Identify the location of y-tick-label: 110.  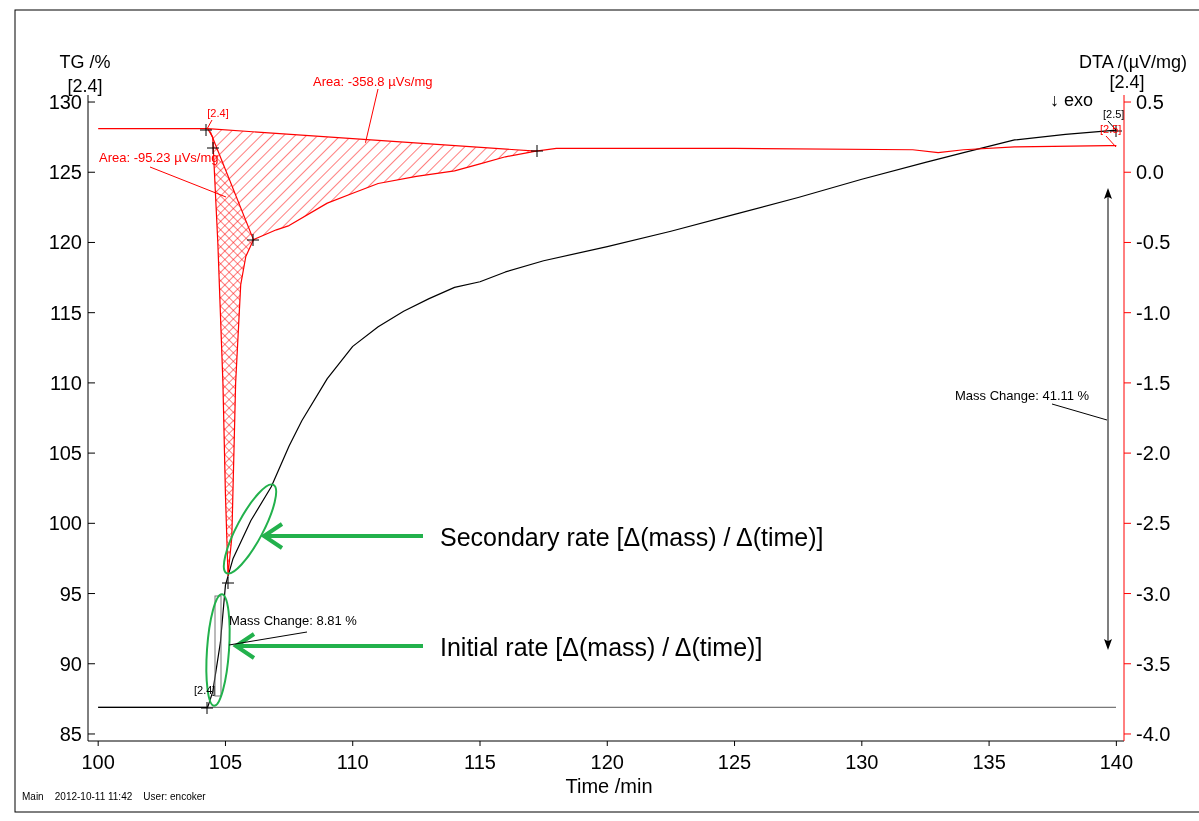
(66, 382).